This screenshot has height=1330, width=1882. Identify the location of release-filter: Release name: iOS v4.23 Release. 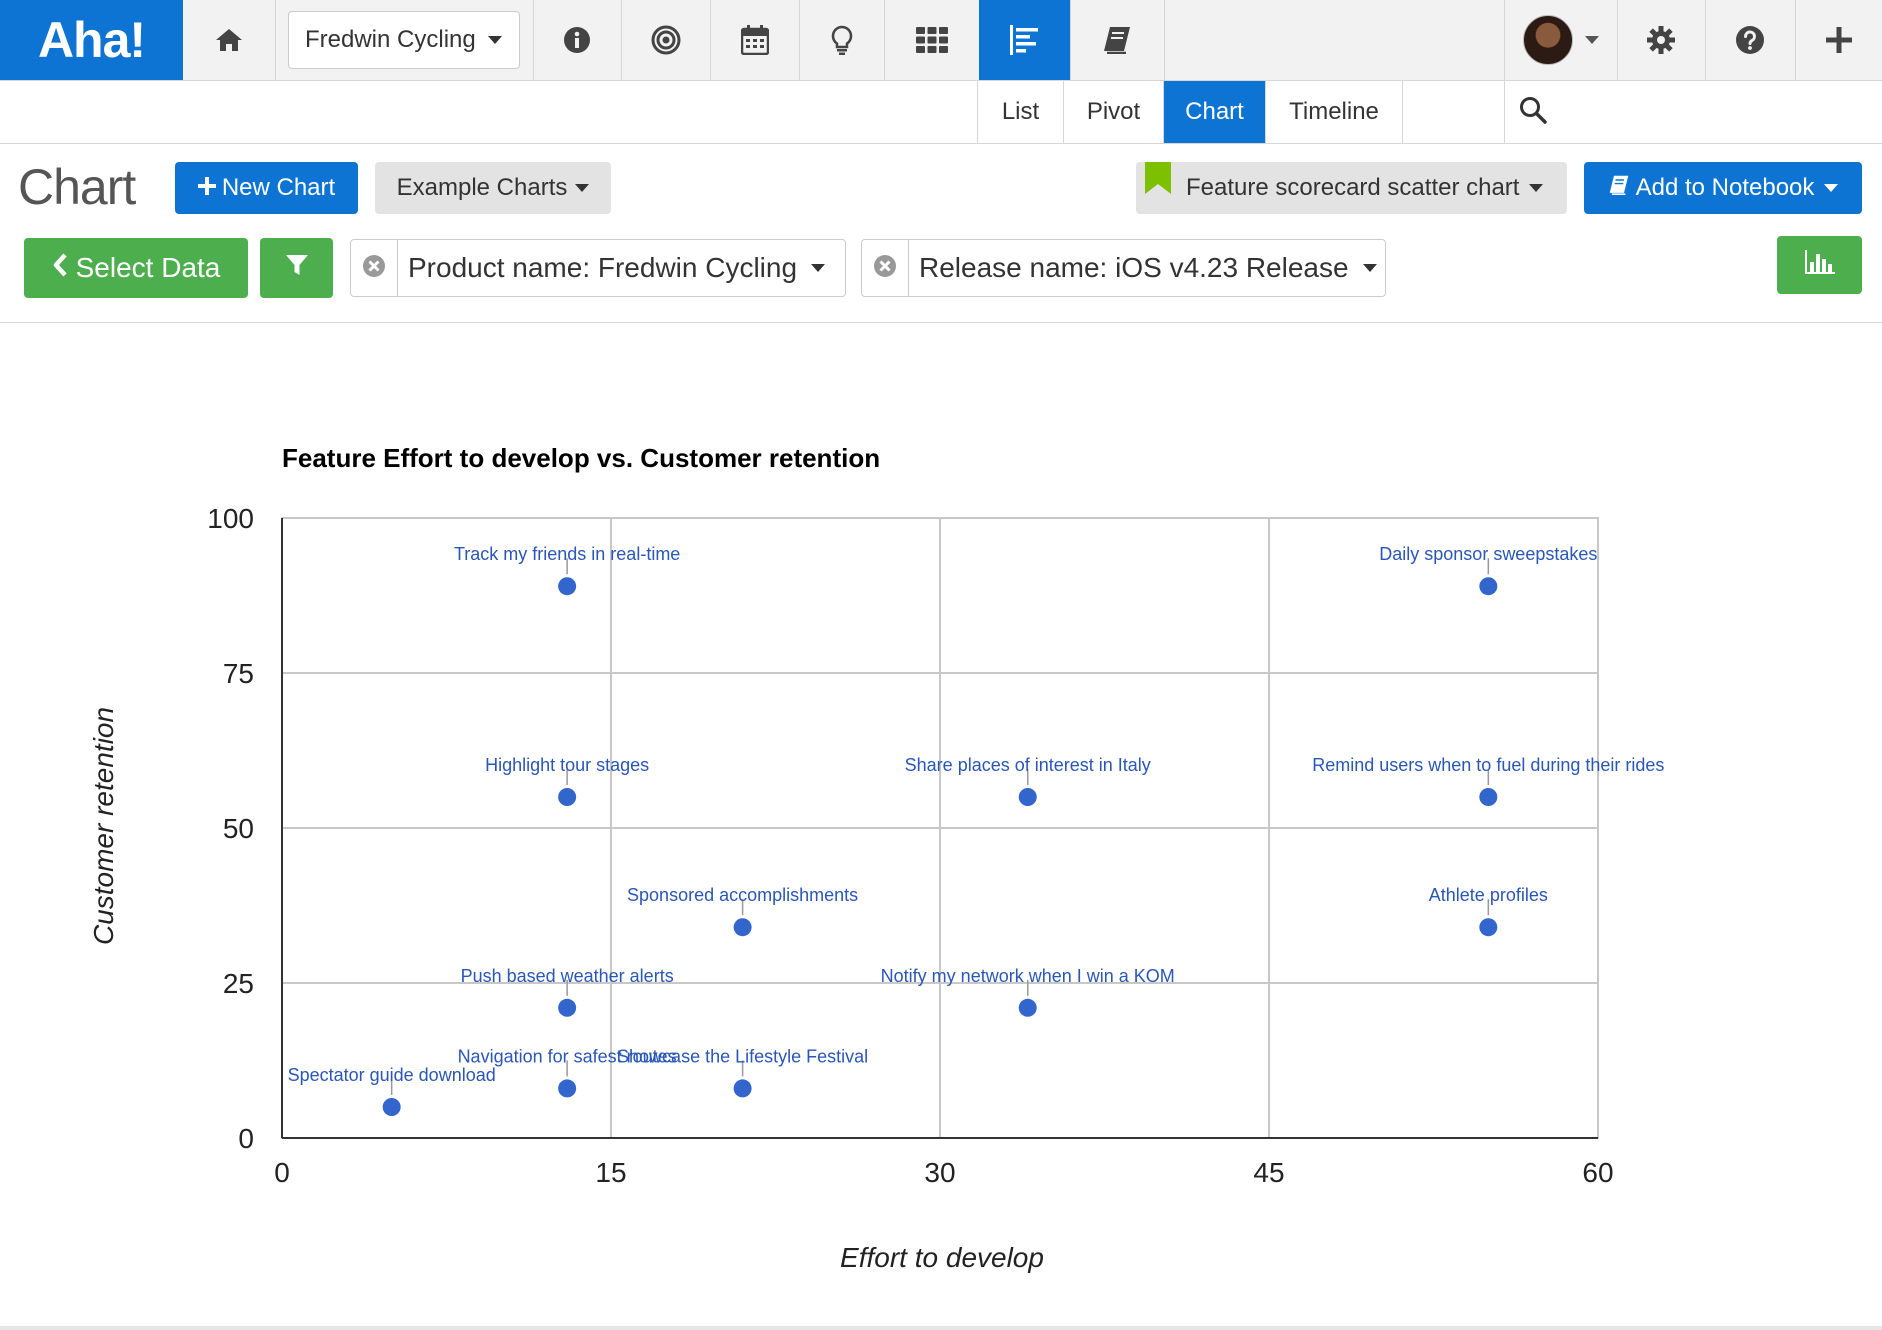
(1123, 268).